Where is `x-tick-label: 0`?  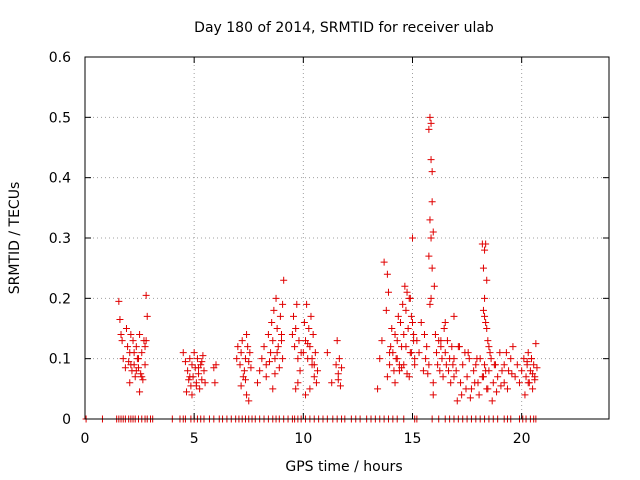
x-tick-label: 0 is located at coordinates (85, 439).